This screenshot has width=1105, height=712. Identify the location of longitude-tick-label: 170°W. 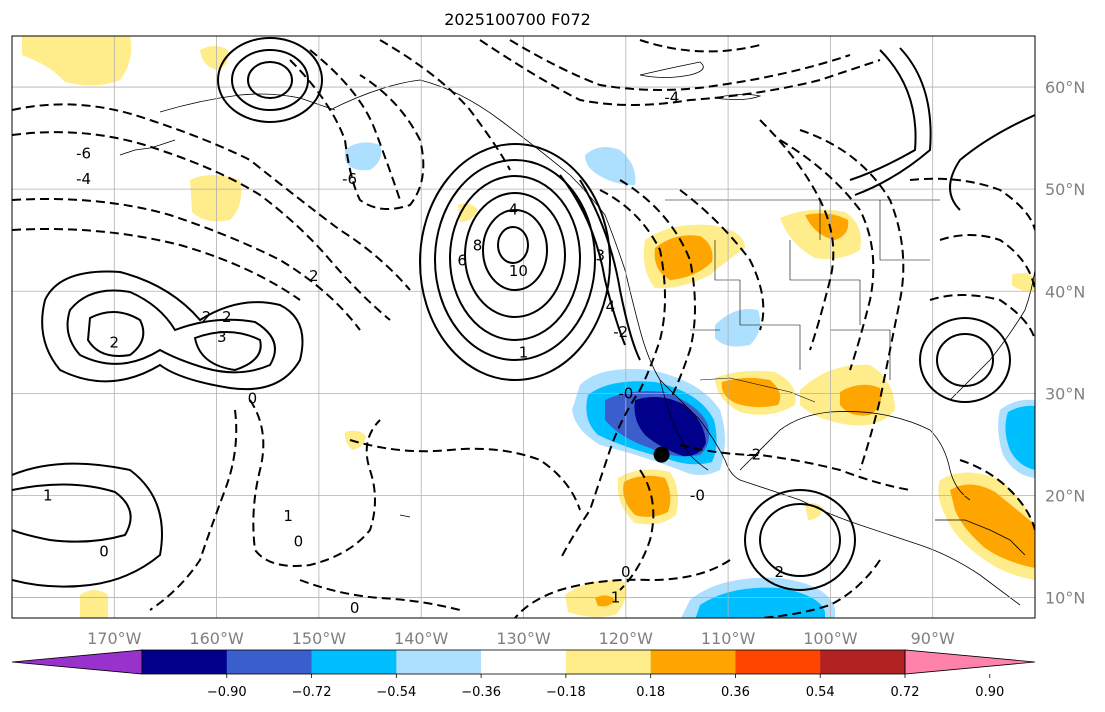
(114, 638).